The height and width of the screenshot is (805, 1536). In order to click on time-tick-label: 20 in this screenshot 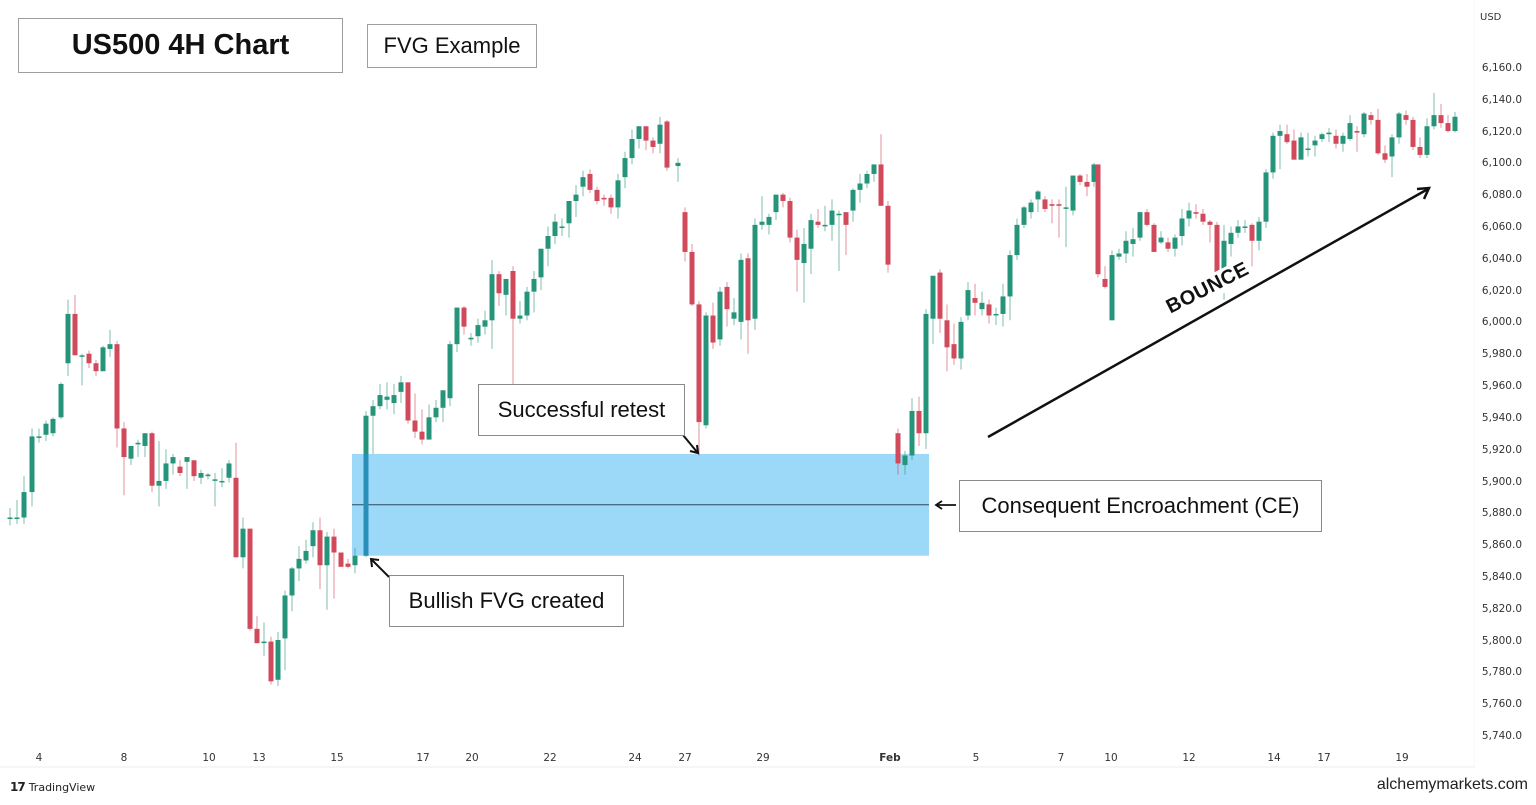, I will do `click(472, 758)`.